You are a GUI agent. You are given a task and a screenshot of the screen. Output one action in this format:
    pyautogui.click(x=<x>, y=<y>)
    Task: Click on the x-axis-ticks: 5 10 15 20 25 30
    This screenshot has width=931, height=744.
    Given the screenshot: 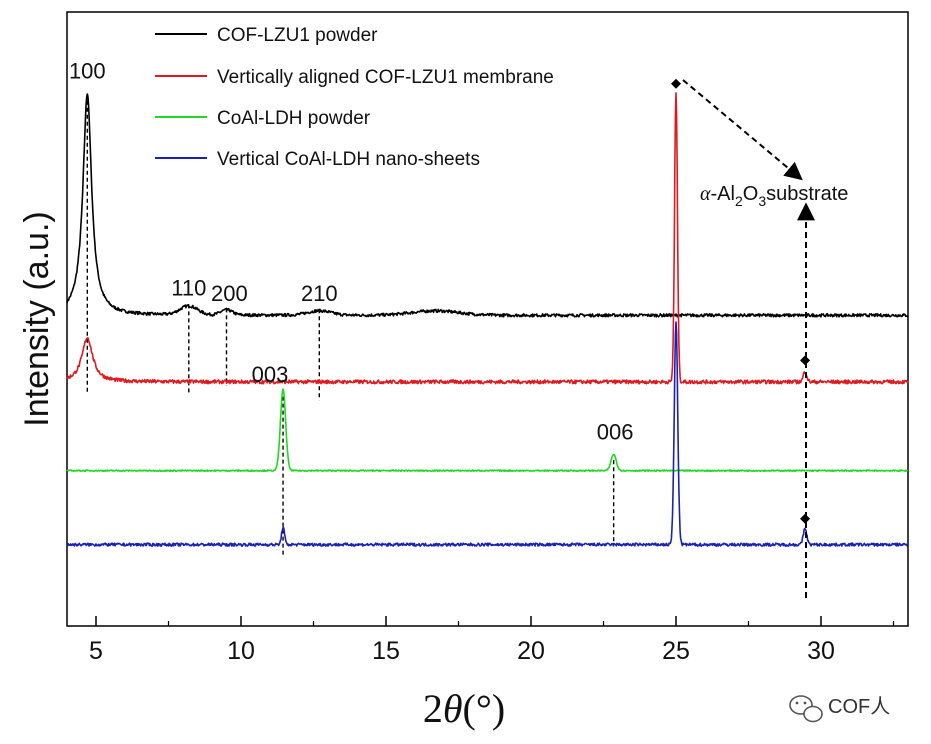 What is the action you would take?
    pyautogui.click(x=492, y=640)
    